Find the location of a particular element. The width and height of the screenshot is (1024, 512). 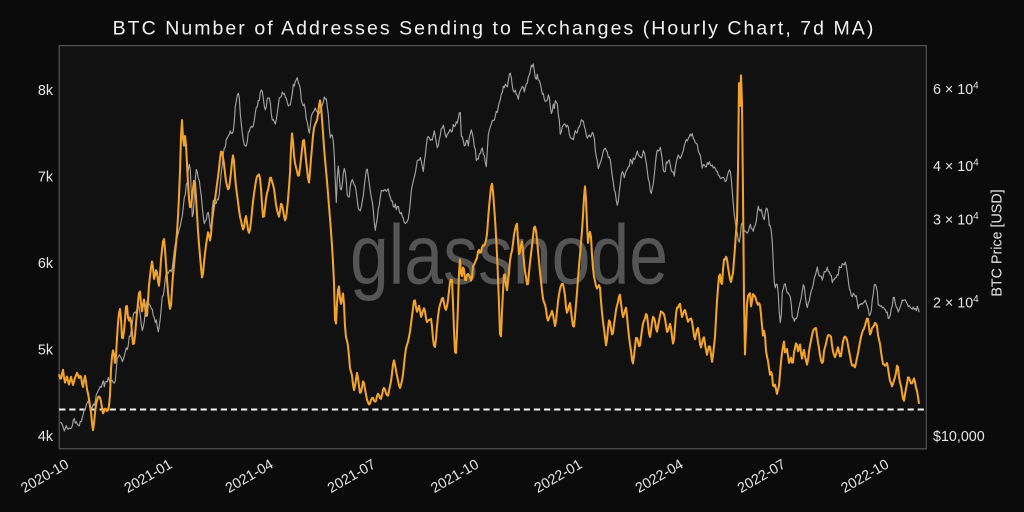

svg-text: 4 × 10⁴ is located at coordinates (956, 167).